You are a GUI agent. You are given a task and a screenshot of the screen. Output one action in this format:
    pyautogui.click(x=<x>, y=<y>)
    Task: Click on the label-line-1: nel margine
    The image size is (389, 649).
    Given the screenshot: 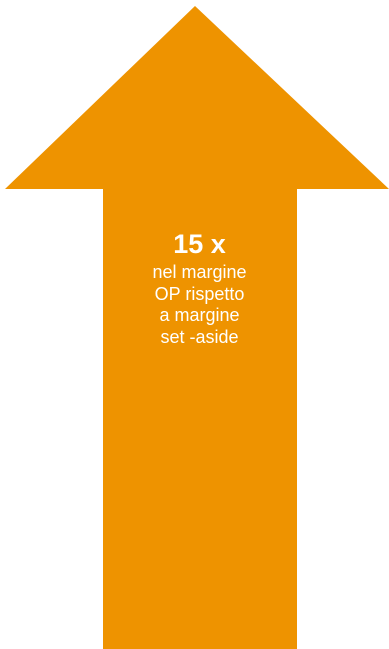 What is the action you would take?
    pyautogui.click(x=199, y=272)
    